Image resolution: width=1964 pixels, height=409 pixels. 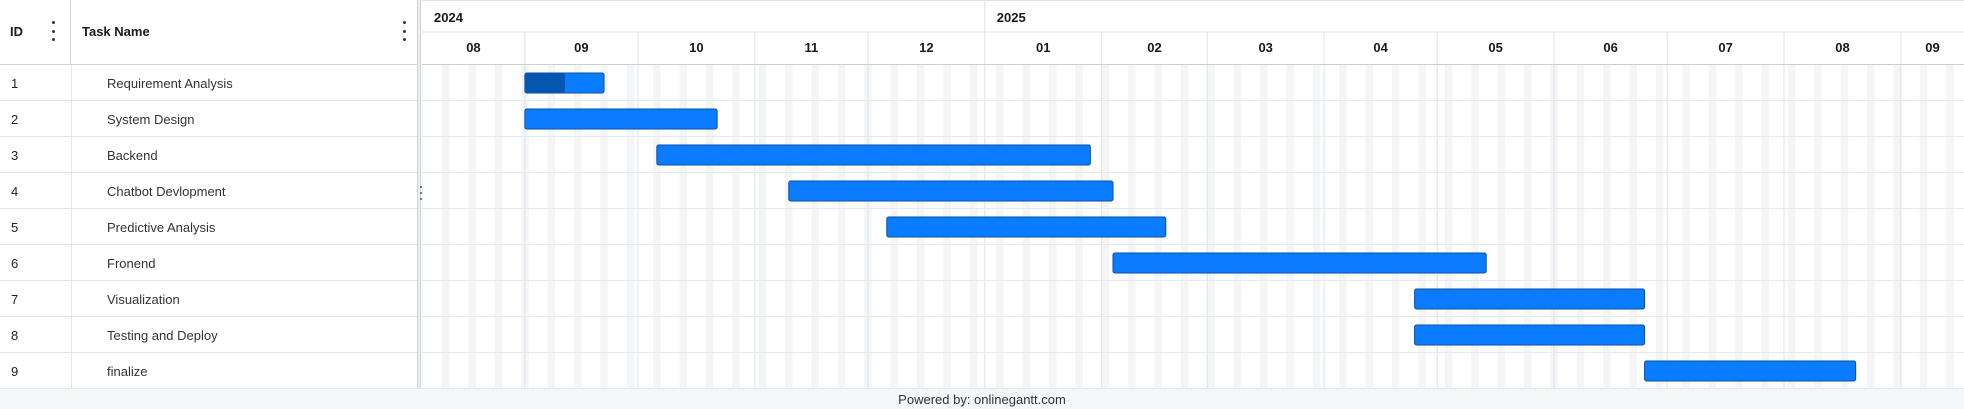 I want to click on table-row: 3 Backend, so click(x=209, y=155).